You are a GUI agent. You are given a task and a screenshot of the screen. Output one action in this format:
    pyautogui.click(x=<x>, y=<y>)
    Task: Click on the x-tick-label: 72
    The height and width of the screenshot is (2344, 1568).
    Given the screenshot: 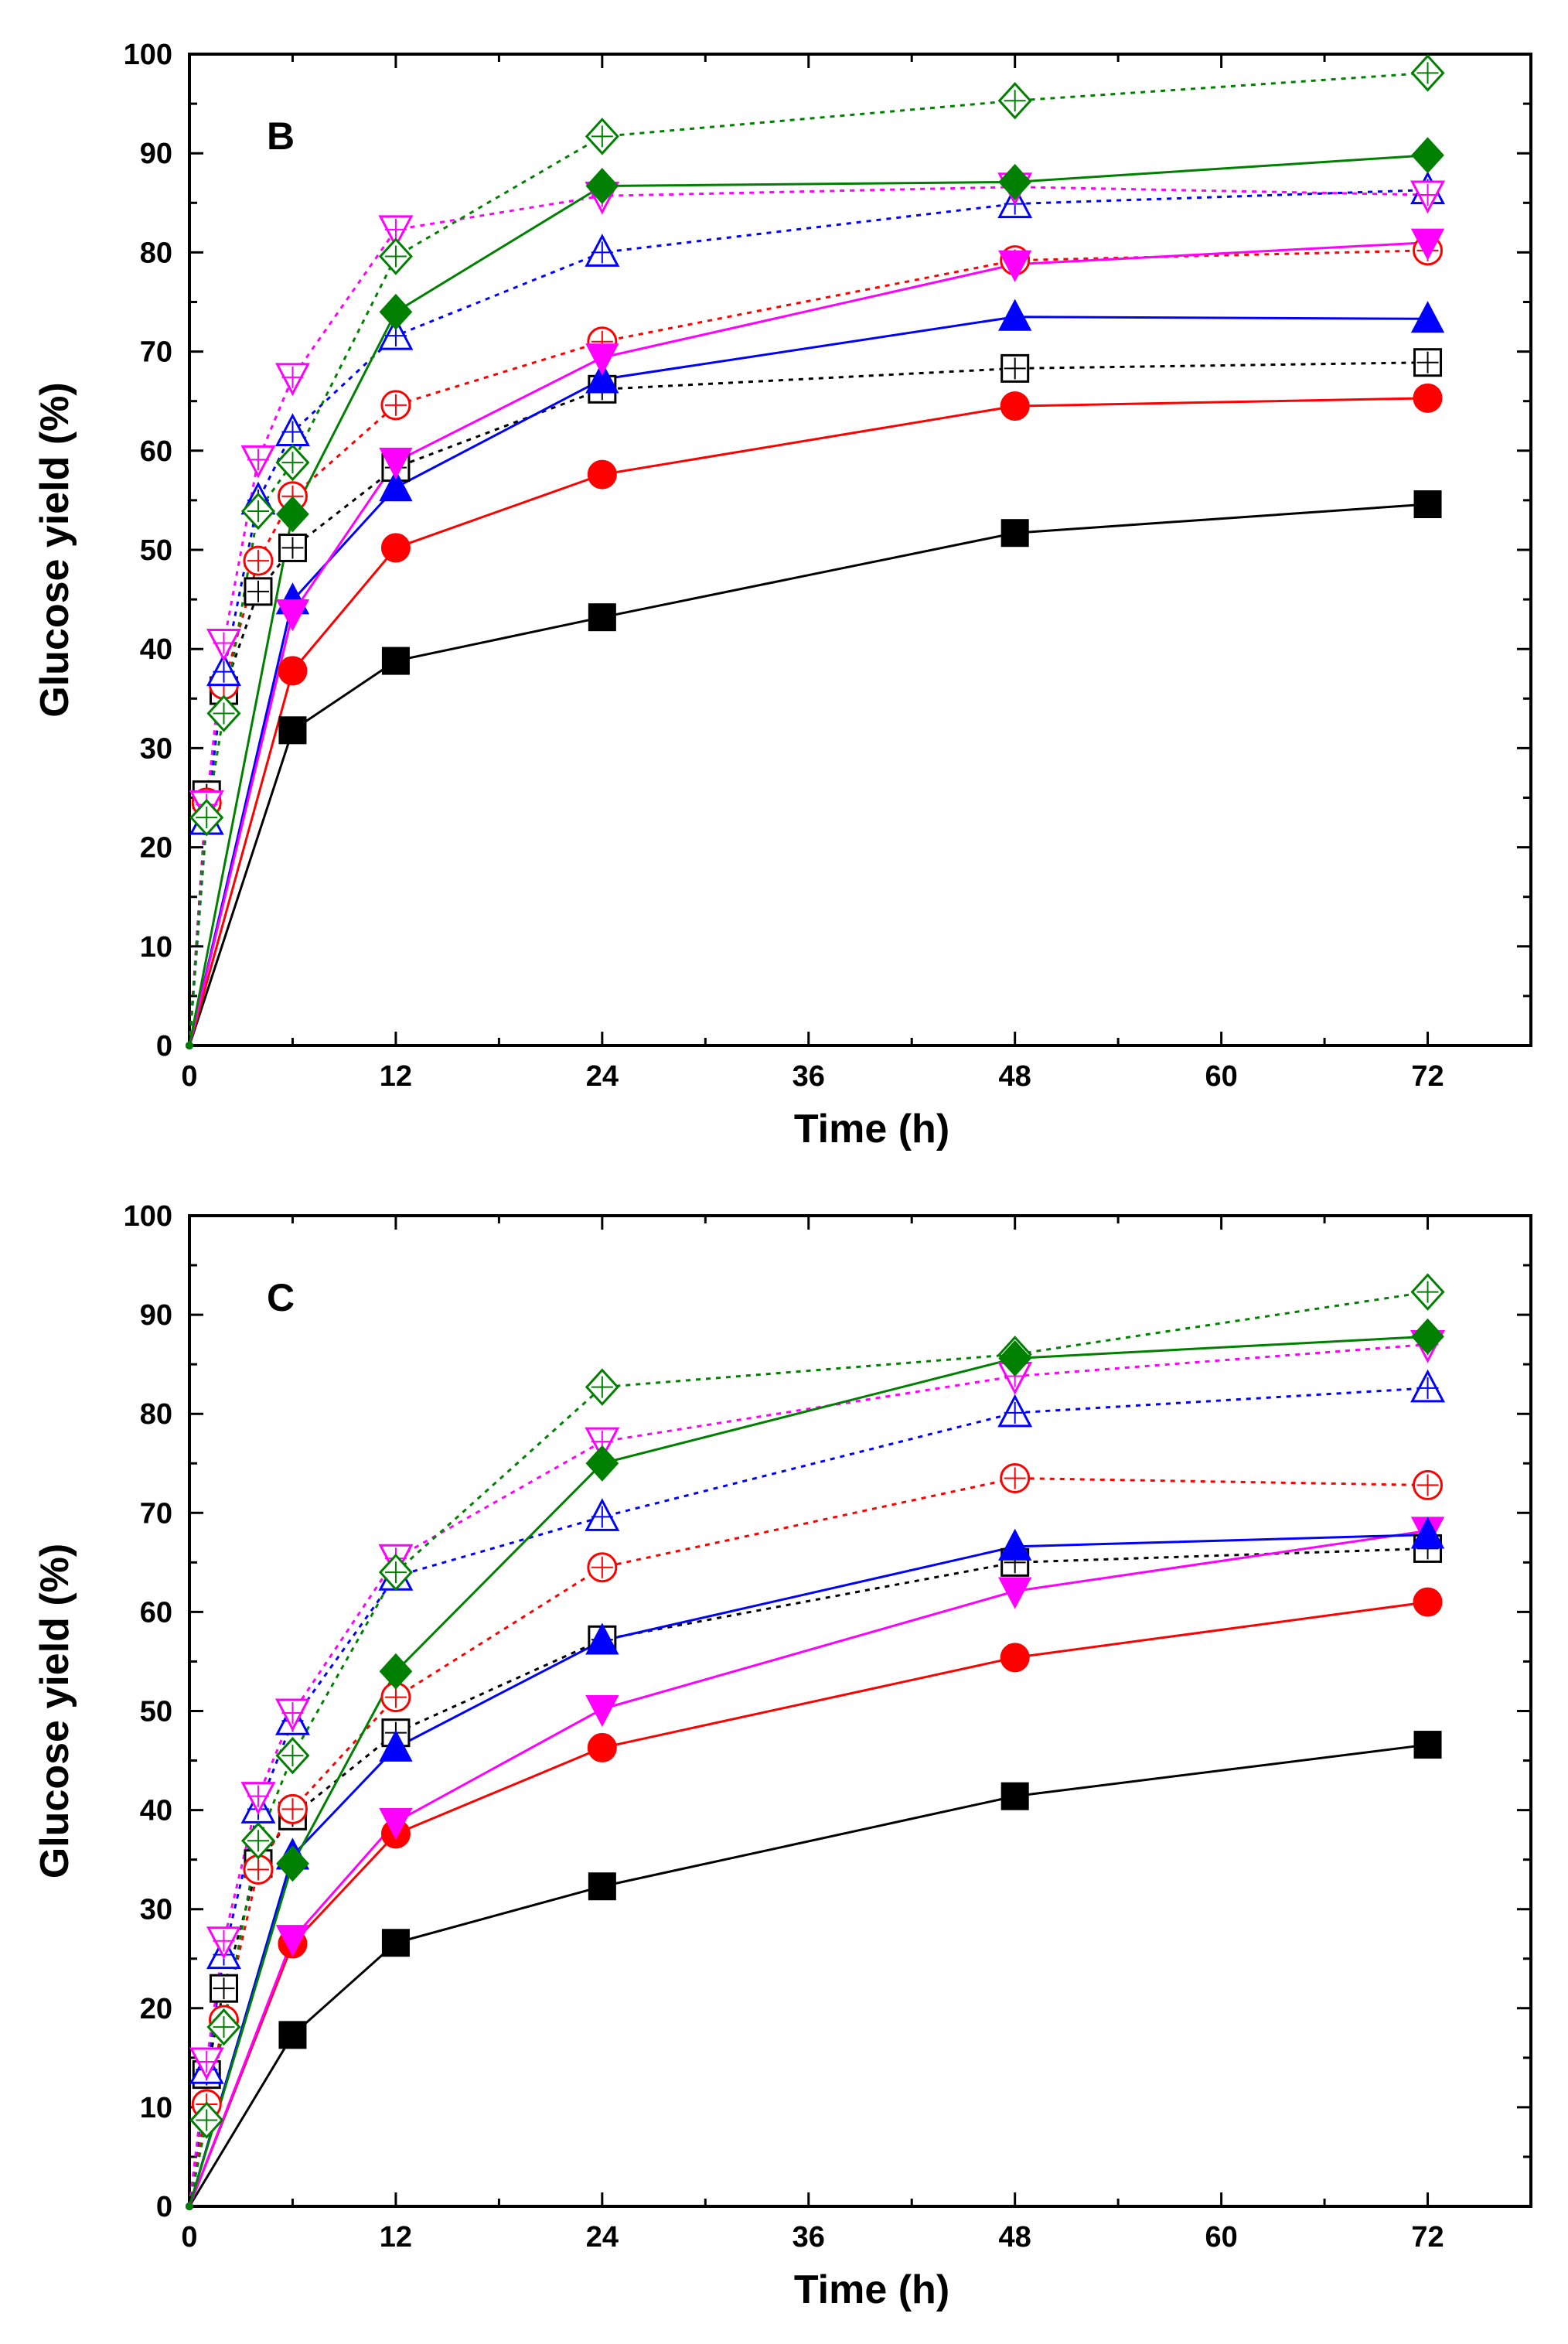 What is the action you would take?
    pyautogui.click(x=1427, y=1076)
    